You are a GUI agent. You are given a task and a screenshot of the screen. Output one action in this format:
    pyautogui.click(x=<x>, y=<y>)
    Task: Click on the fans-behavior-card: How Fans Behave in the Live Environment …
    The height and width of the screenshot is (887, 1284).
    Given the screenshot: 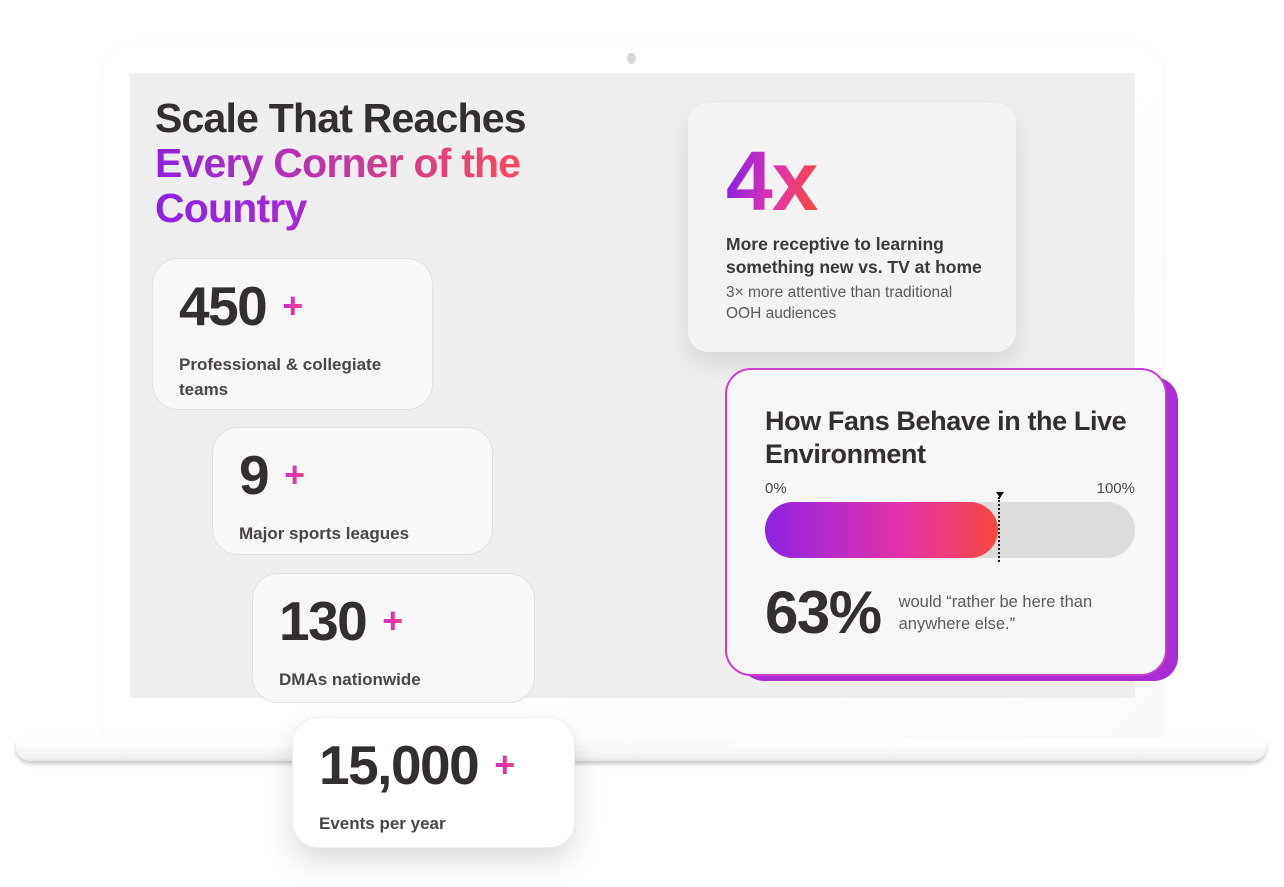 What is the action you would take?
    pyautogui.click(x=946, y=522)
    